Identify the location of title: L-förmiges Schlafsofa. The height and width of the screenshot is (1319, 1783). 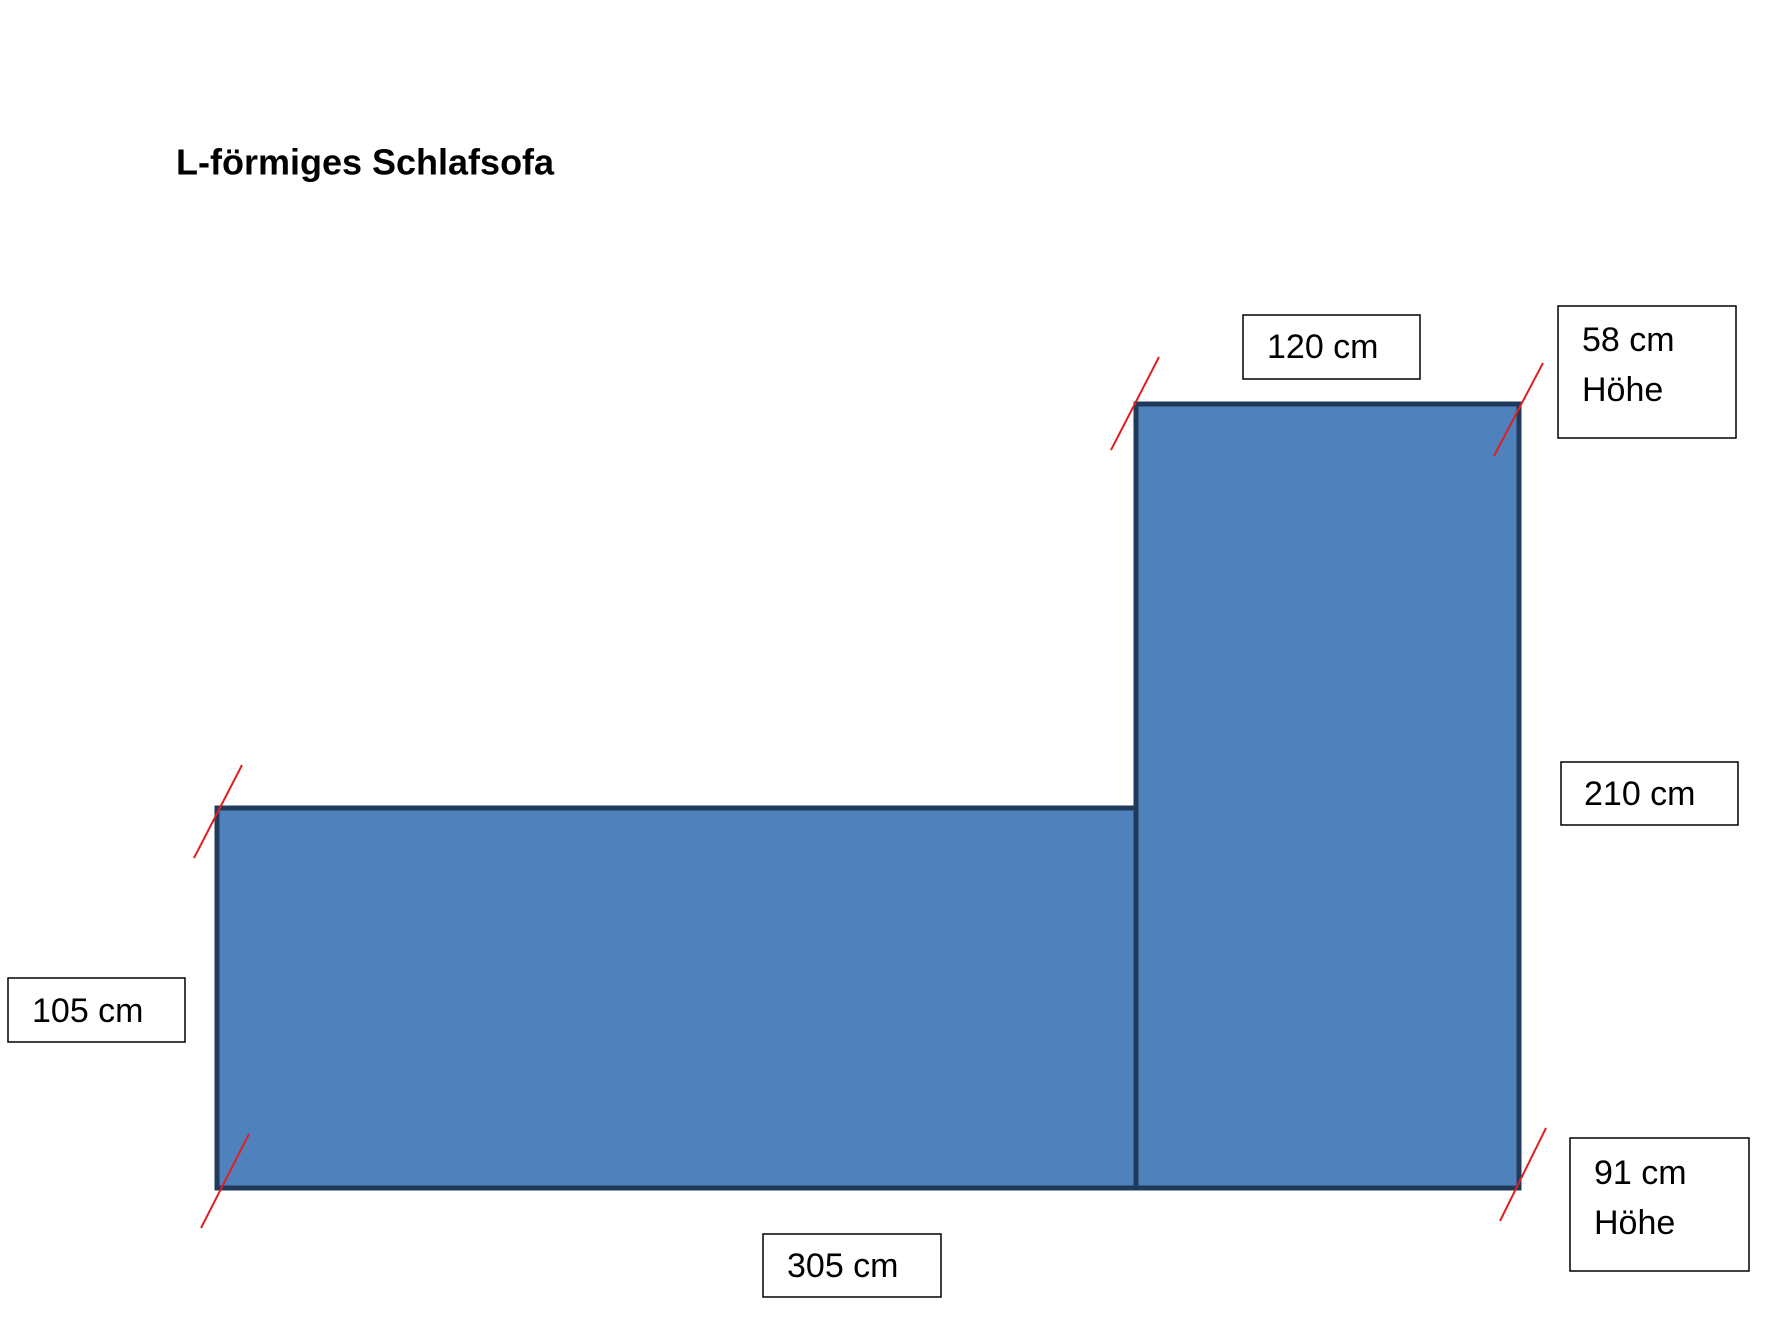
(365, 162).